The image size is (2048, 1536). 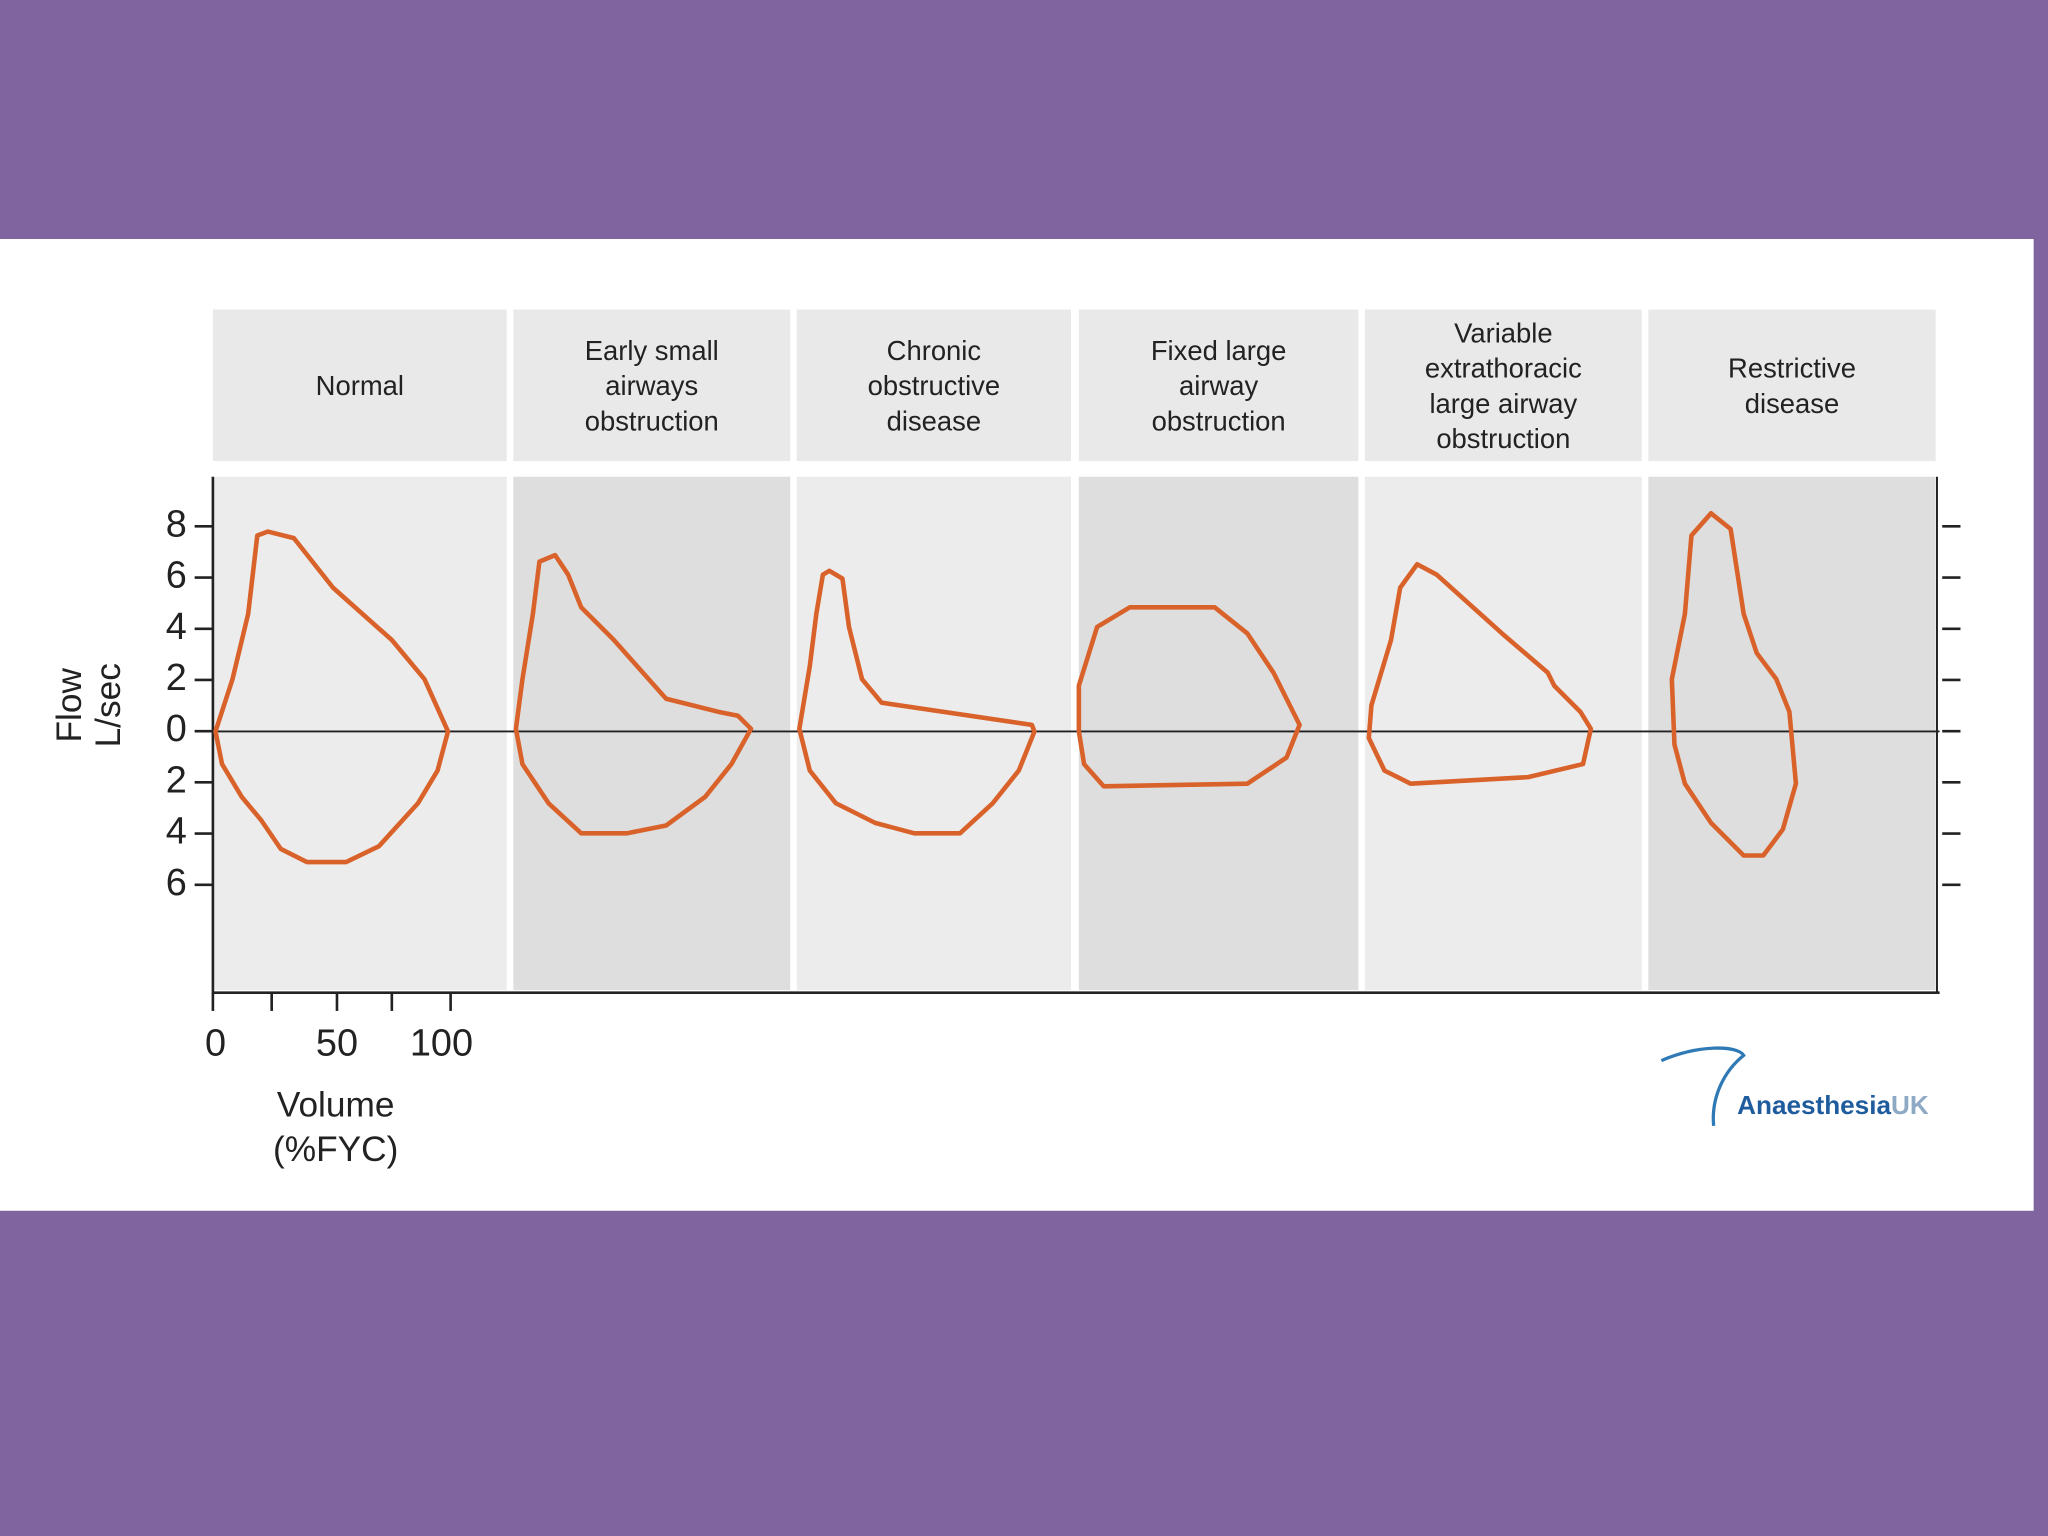 What do you see at coordinates (1503, 332) in the screenshot?
I see `panel-title: Variable` at bounding box center [1503, 332].